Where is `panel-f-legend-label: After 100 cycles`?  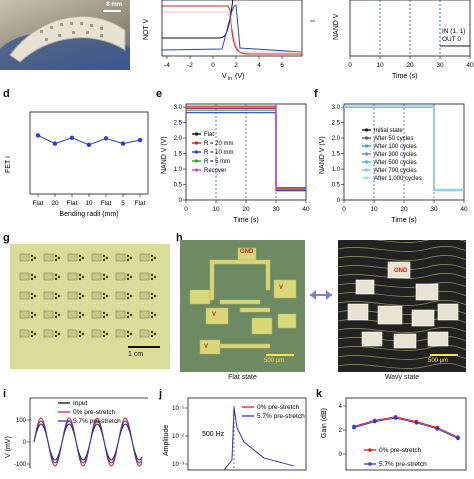
panel-f-legend-label: After 100 cycles is located at coordinates (395, 147).